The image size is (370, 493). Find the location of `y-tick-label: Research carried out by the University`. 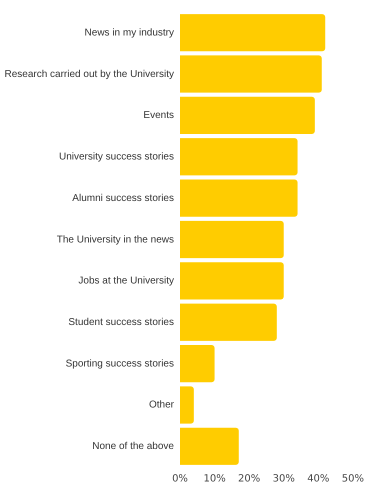

y-tick-label: Research carried out by the University is located at coordinates (89, 74).